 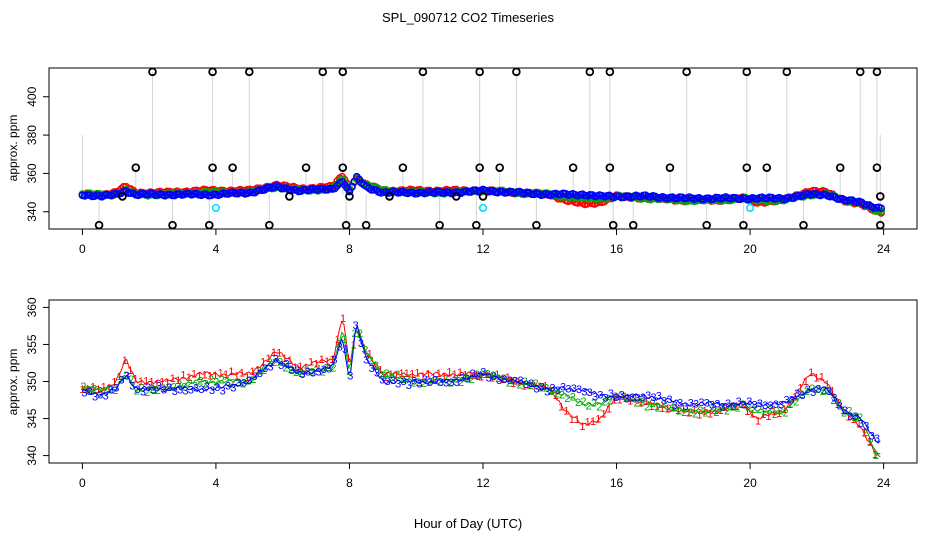 I want to click on bottom-x-tick-label: 8, so click(x=349, y=483).